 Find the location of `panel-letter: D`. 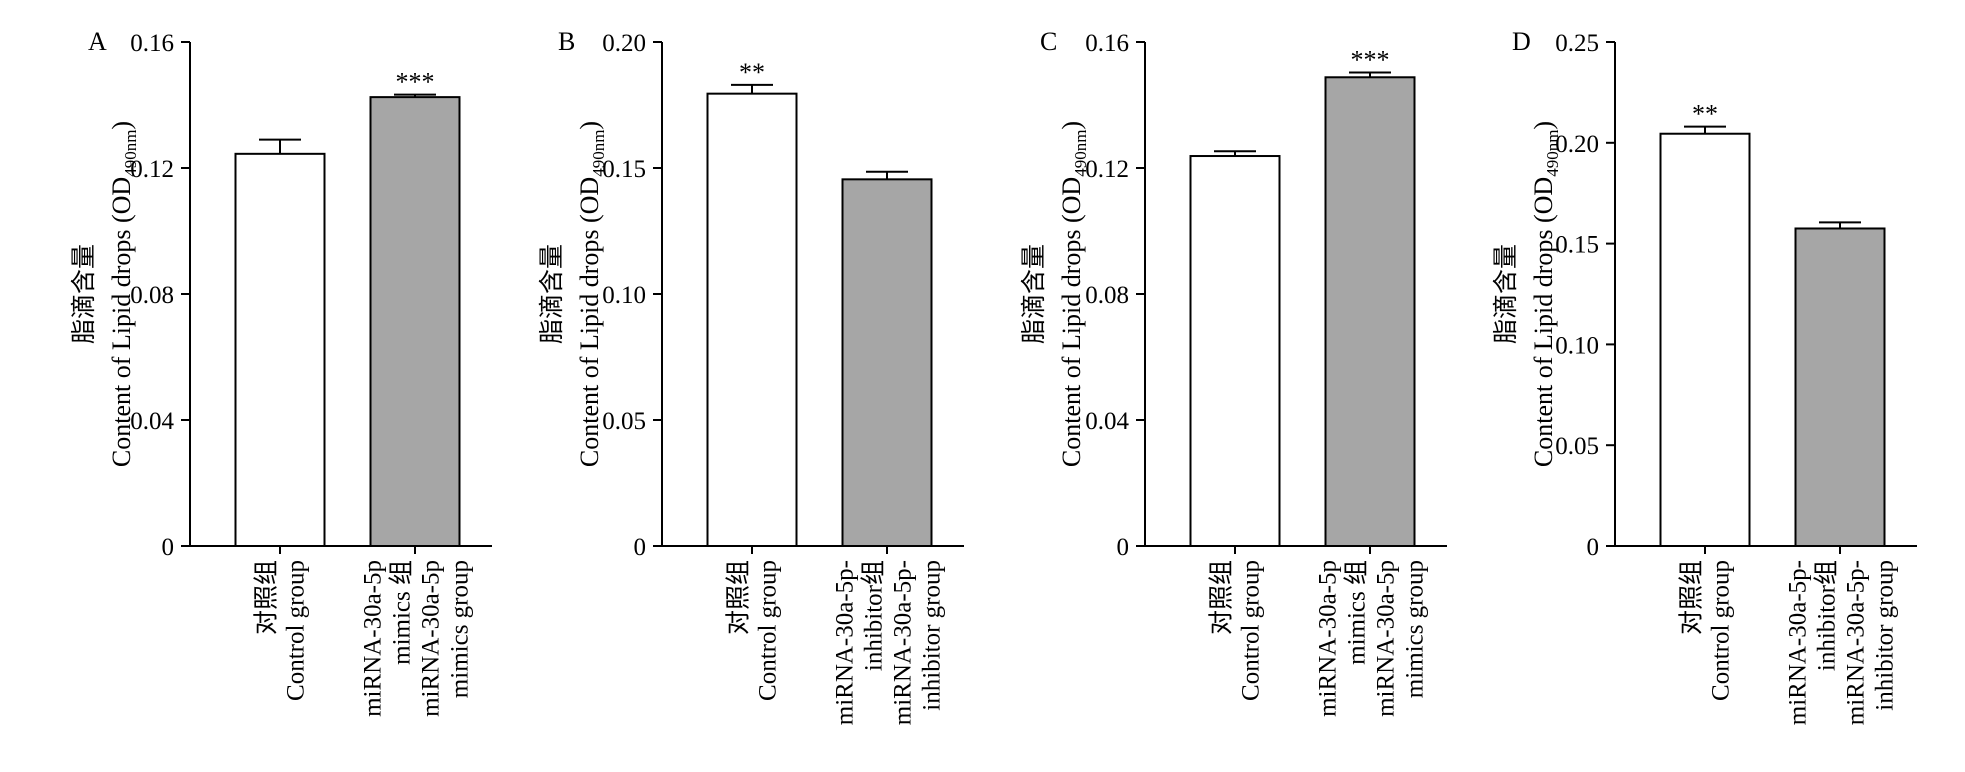

panel-letter: D is located at coordinates (1521, 41).